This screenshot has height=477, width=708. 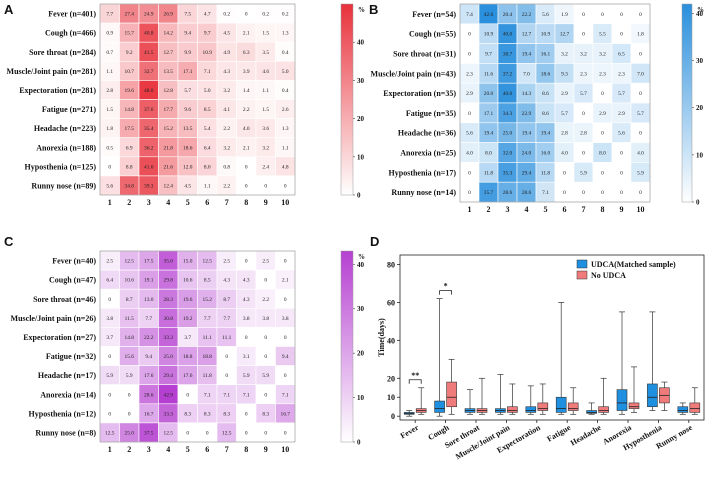 What do you see at coordinates (622, 209) in the screenshot?
I see `column-label: 9` at bounding box center [622, 209].